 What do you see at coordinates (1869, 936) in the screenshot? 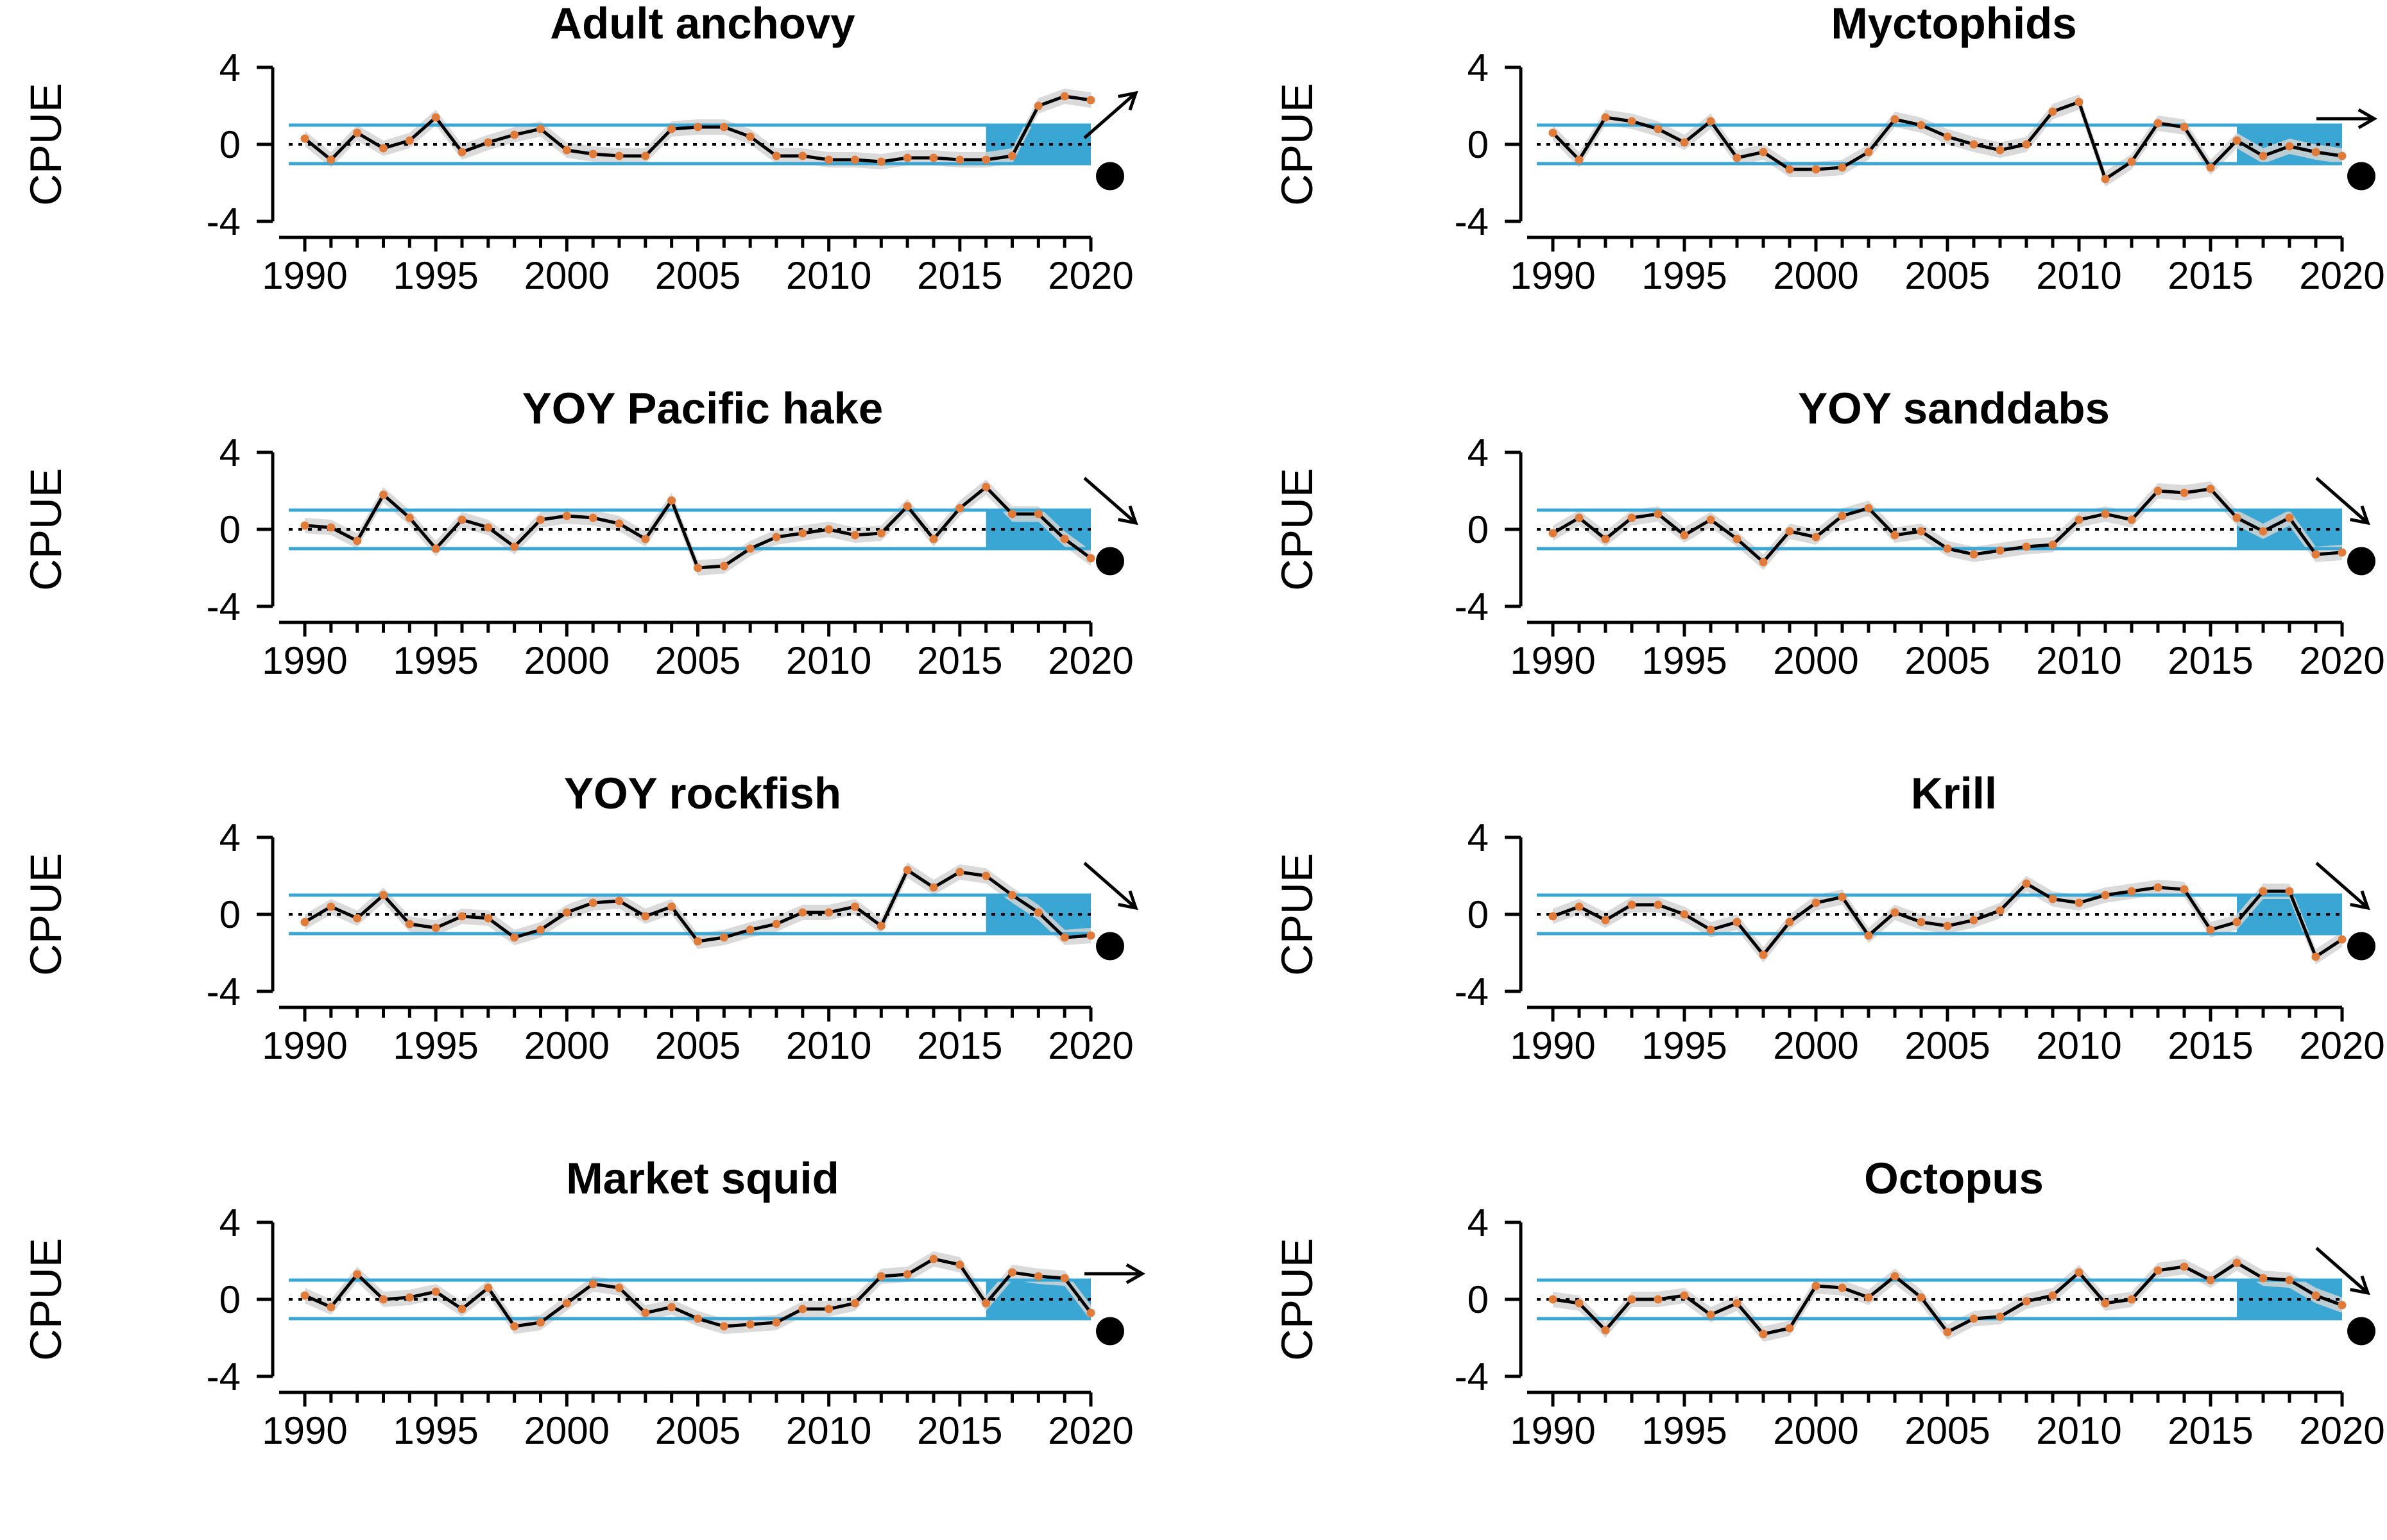
I see `data-point-2002` at bounding box center [1869, 936].